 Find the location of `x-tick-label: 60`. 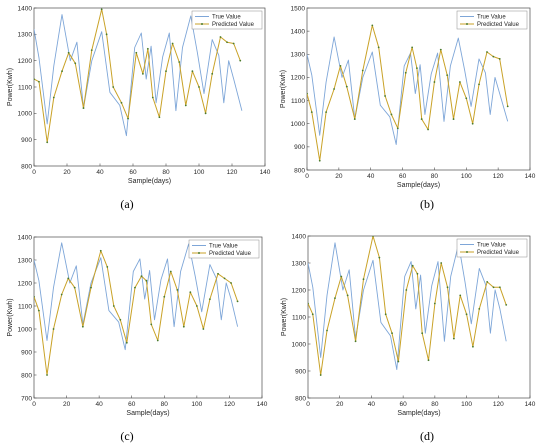

x-tick-label: 60 is located at coordinates (403, 176).